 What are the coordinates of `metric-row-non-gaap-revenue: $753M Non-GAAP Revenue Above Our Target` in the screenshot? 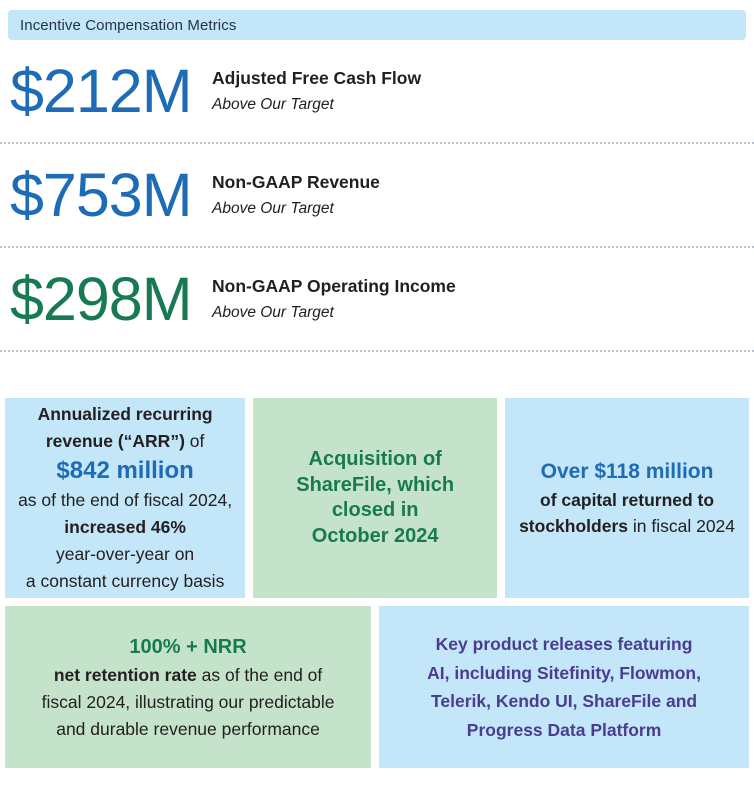 It's located at (377, 195).